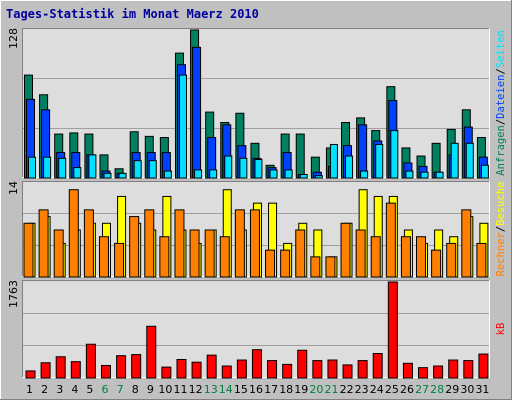  What do you see at coordinates (467, 389) in the screenshot?
I see `x-tick-label: 30` at bounding box center [467, 389].